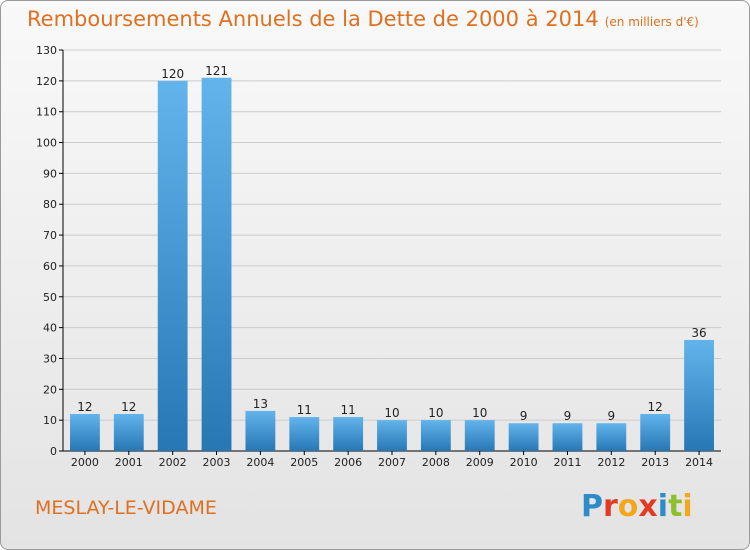  I want to click on proxiti-logo: Proxiti, so click(637, 506).